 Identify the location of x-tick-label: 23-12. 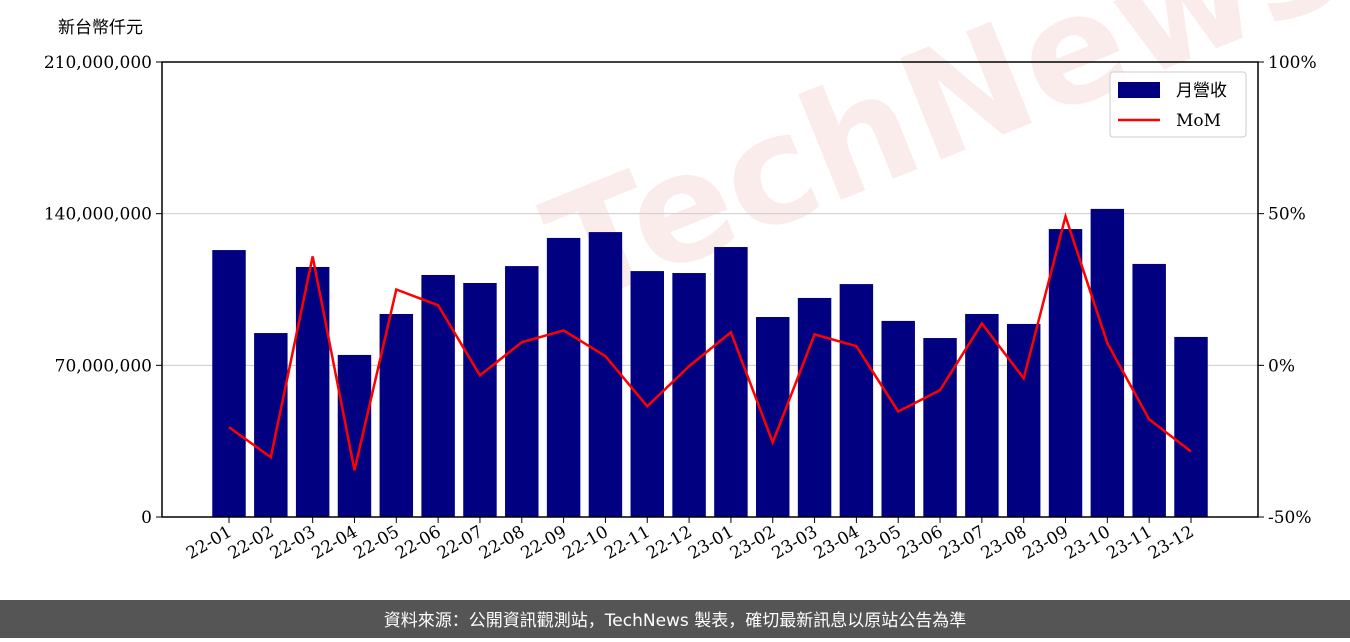
(1171, 543).